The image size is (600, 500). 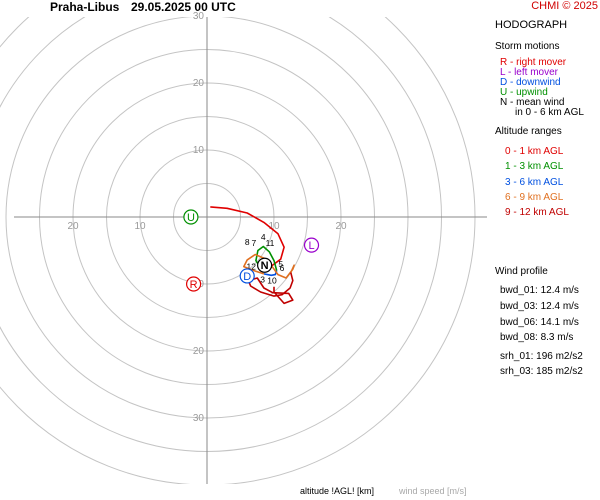 What do you see at coordinates (539, 290) in the screenshot?
I see `bwd-01: bwd_01: 12.4 m/s` at bounding box center [539, 290].